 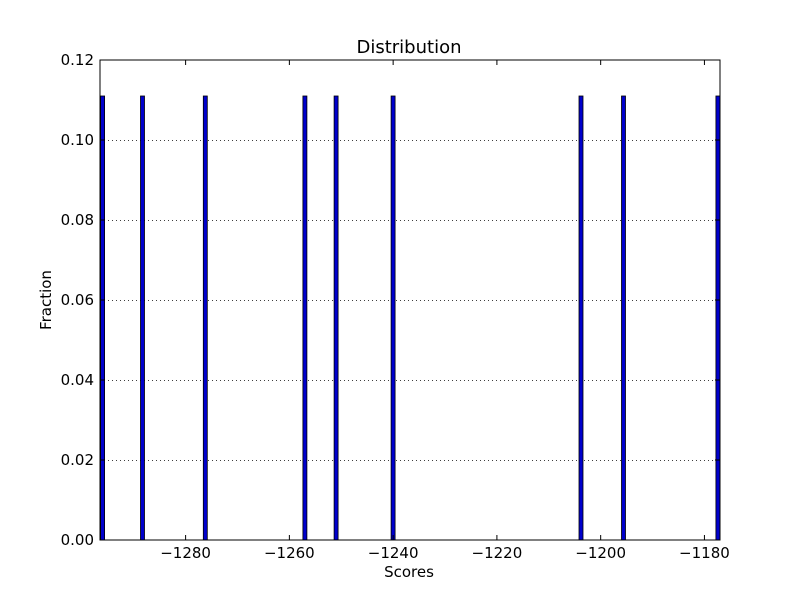 What do you see at coordinates (289, 553) in the screenshot?
I see `x-tick-label: −1260` at bounding box center [289, 553].